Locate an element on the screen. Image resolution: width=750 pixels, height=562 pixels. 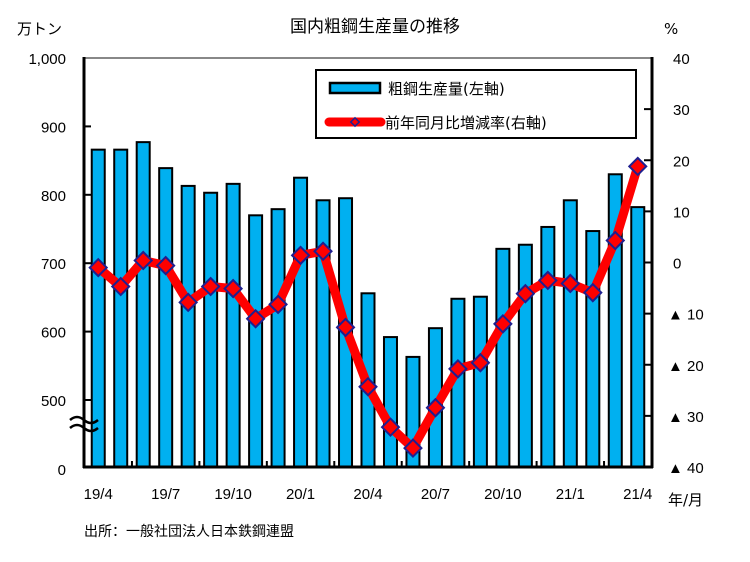
left-tick-label: 800 is located at coordinates (53, 196).